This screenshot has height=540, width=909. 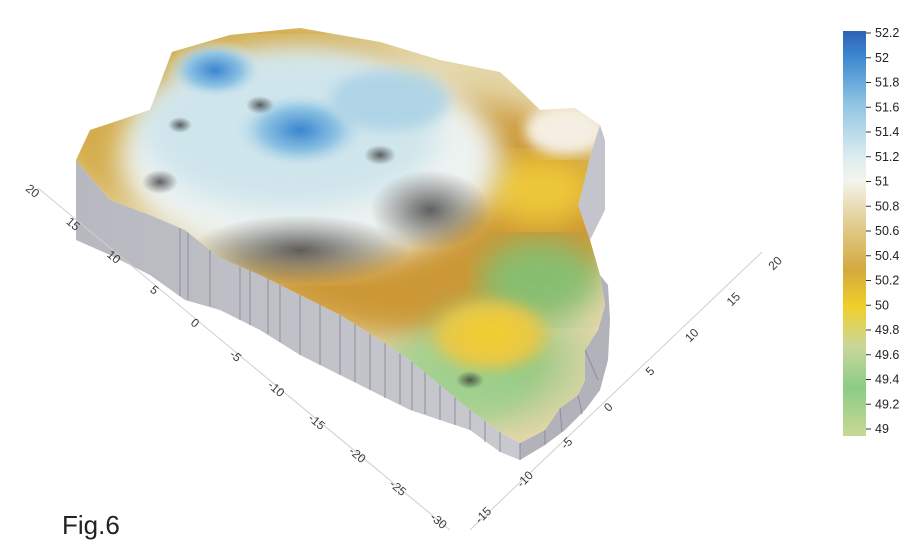 I want to click on colorbar-tick-label: 50, so click(x=882, y=305).